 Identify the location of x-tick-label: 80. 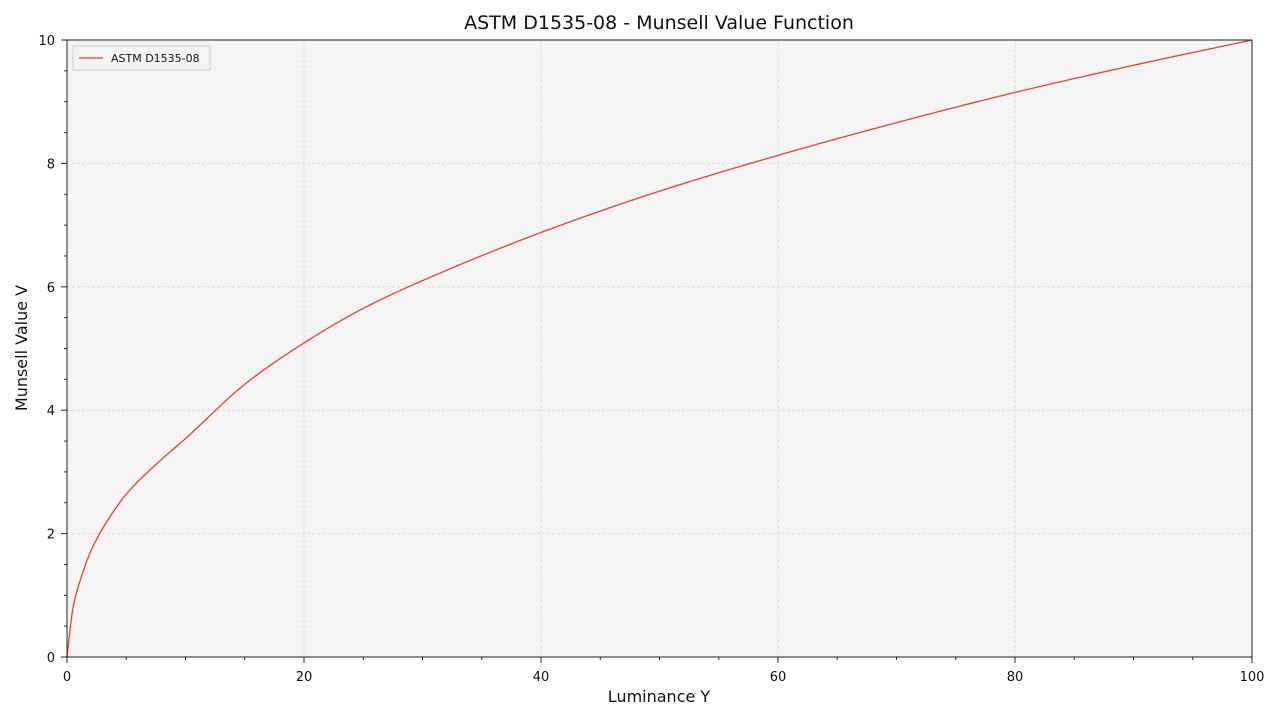
(1015, 677).